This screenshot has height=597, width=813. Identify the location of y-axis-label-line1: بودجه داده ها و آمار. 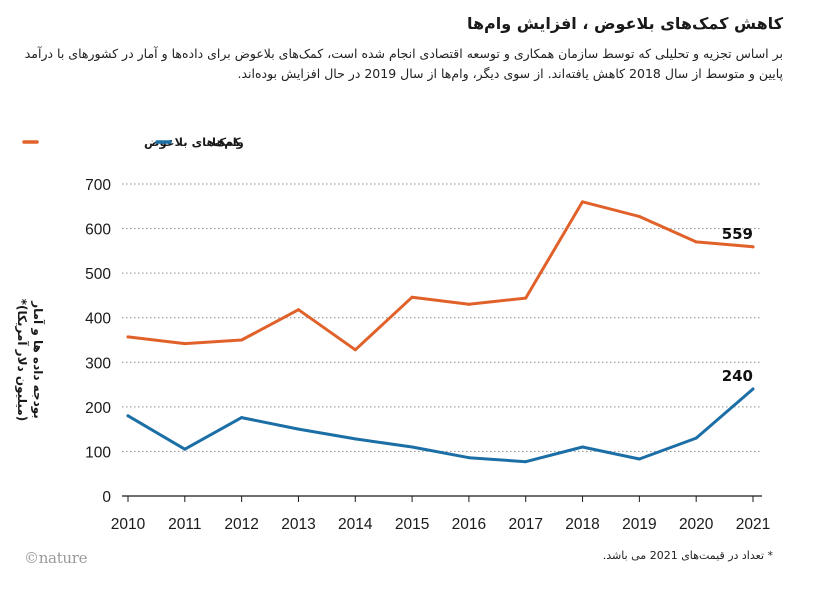
(38, 359).